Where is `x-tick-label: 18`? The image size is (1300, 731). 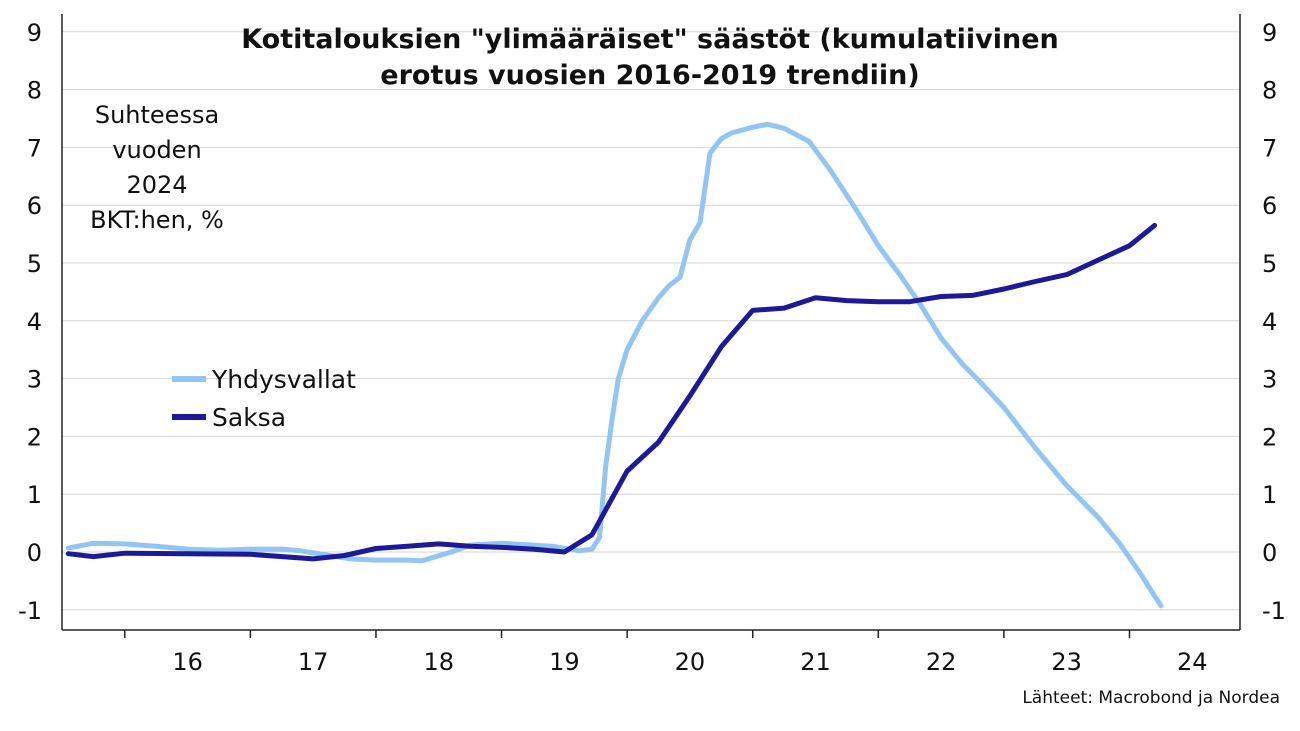
x-tick-label: 18 is located at coordinates (438, 662).